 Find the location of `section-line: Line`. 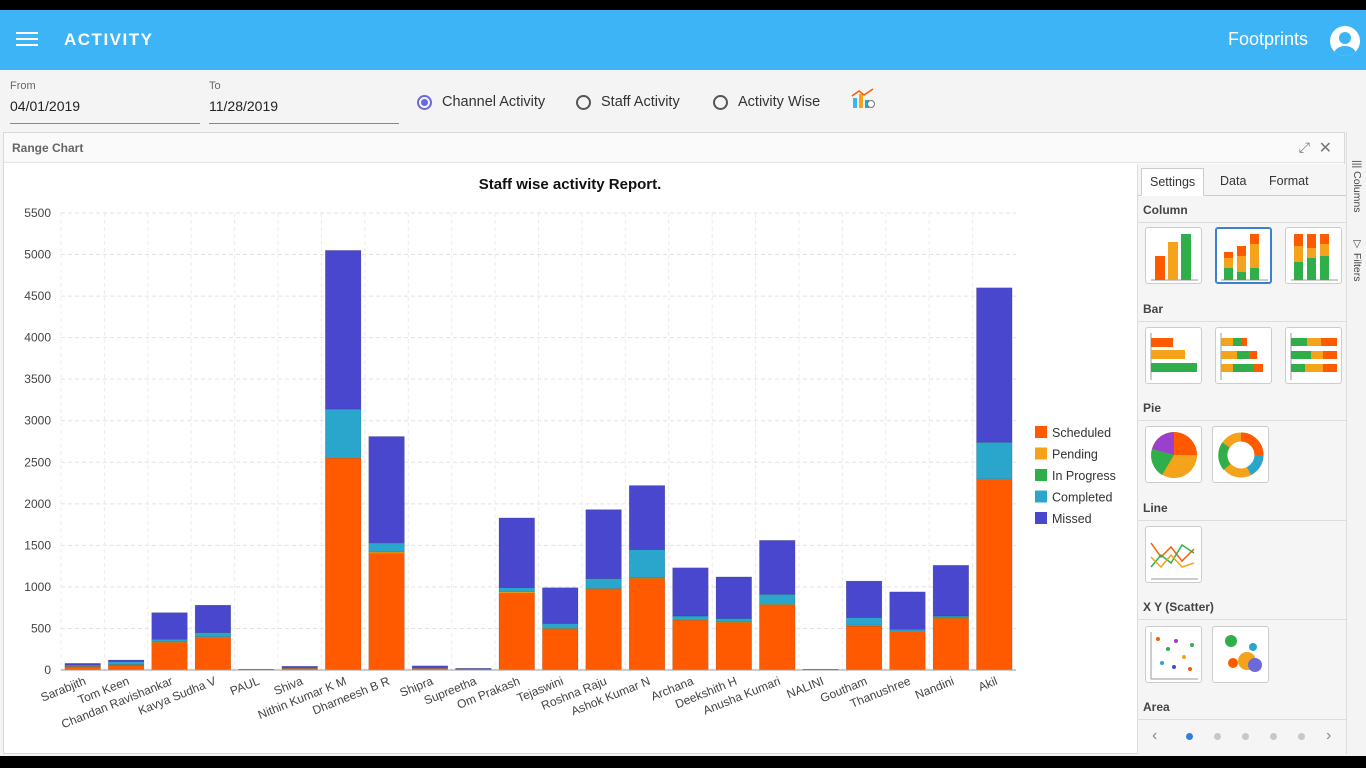

section-line: Line is located at coordinates (1242, 508).